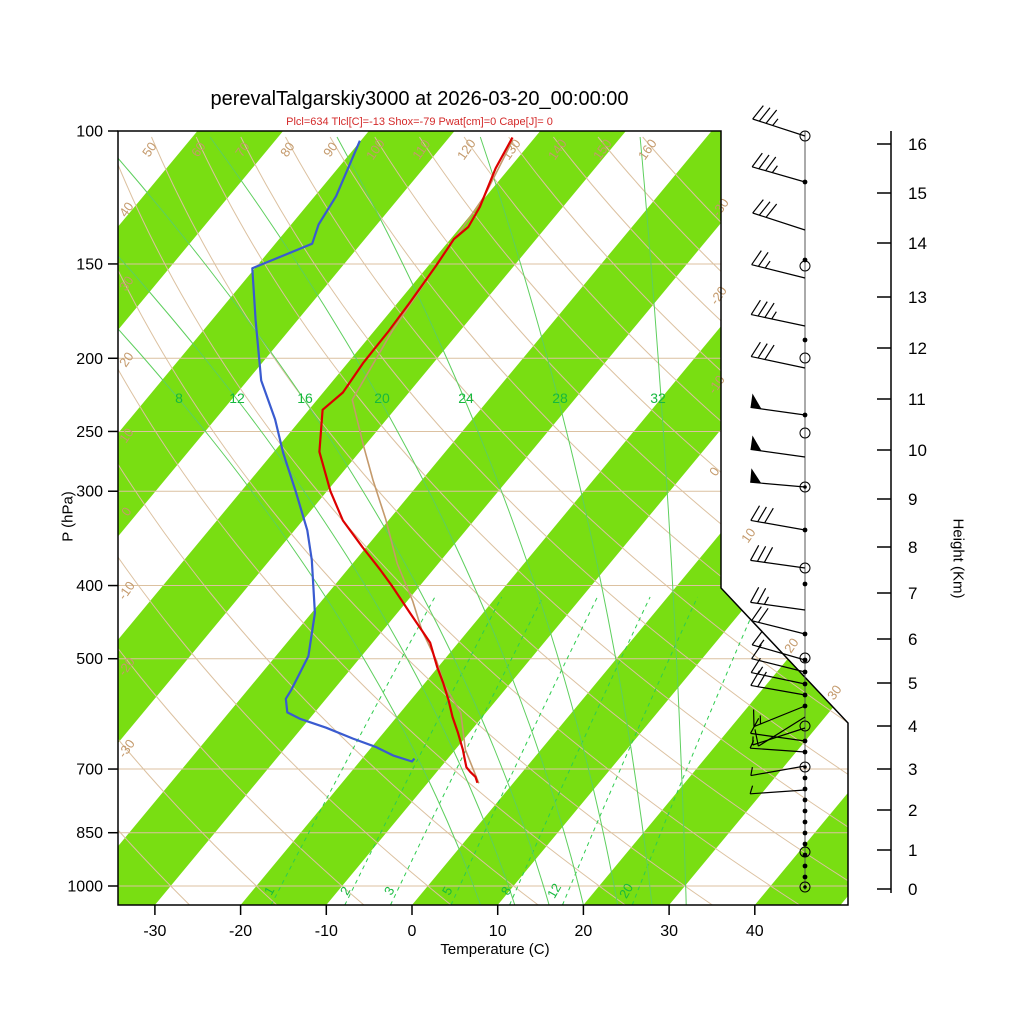  I want to click on height-tick-label: 12, so click(917, 348).